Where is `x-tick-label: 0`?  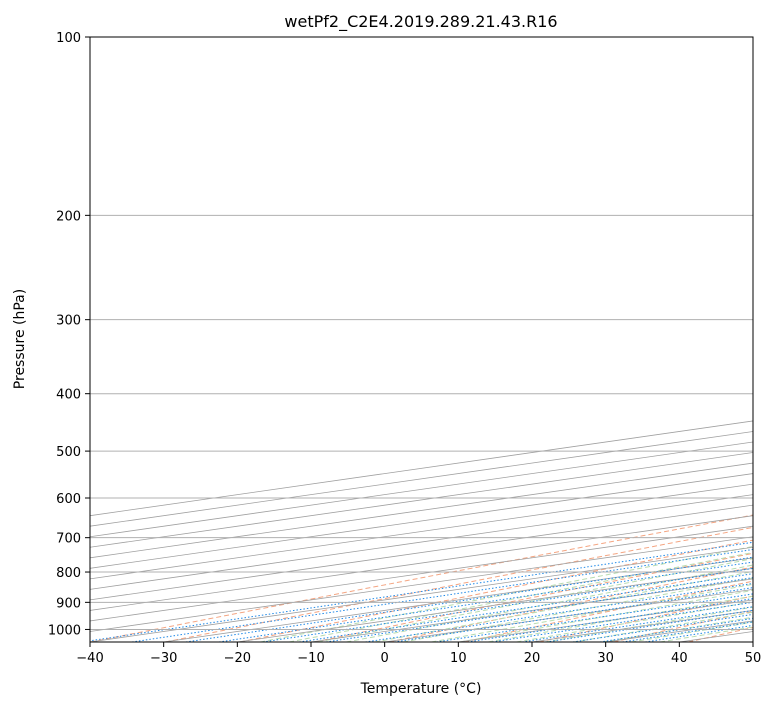 x-tick-label: 0 is located at coordinates (385, 658).